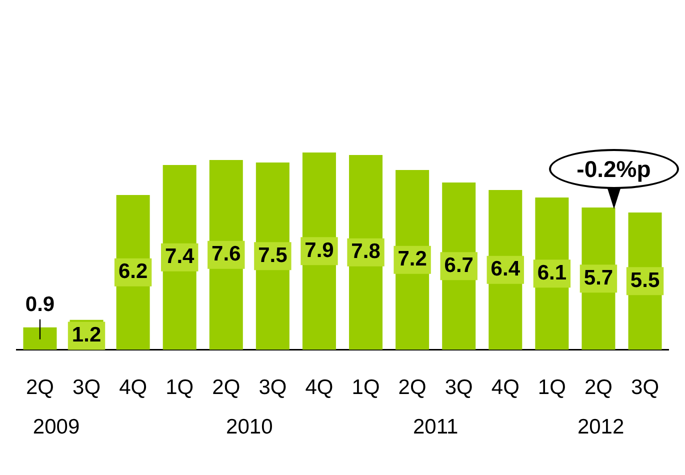  Describe the element at coordinates (133, 272) in the screenshot. I see `data-label: 6.2` at that location.